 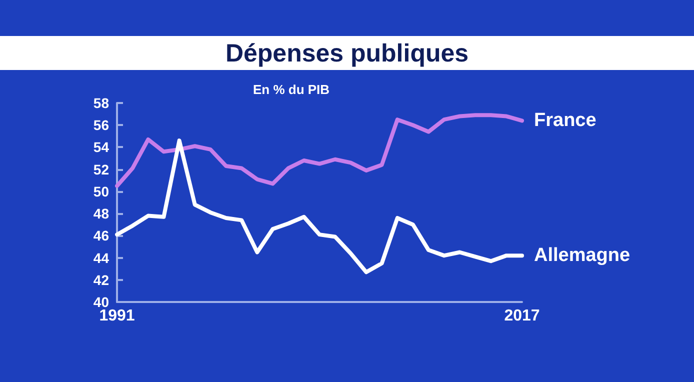 I want to click on x-tick-label: 1991, so click(x=117, y=316).